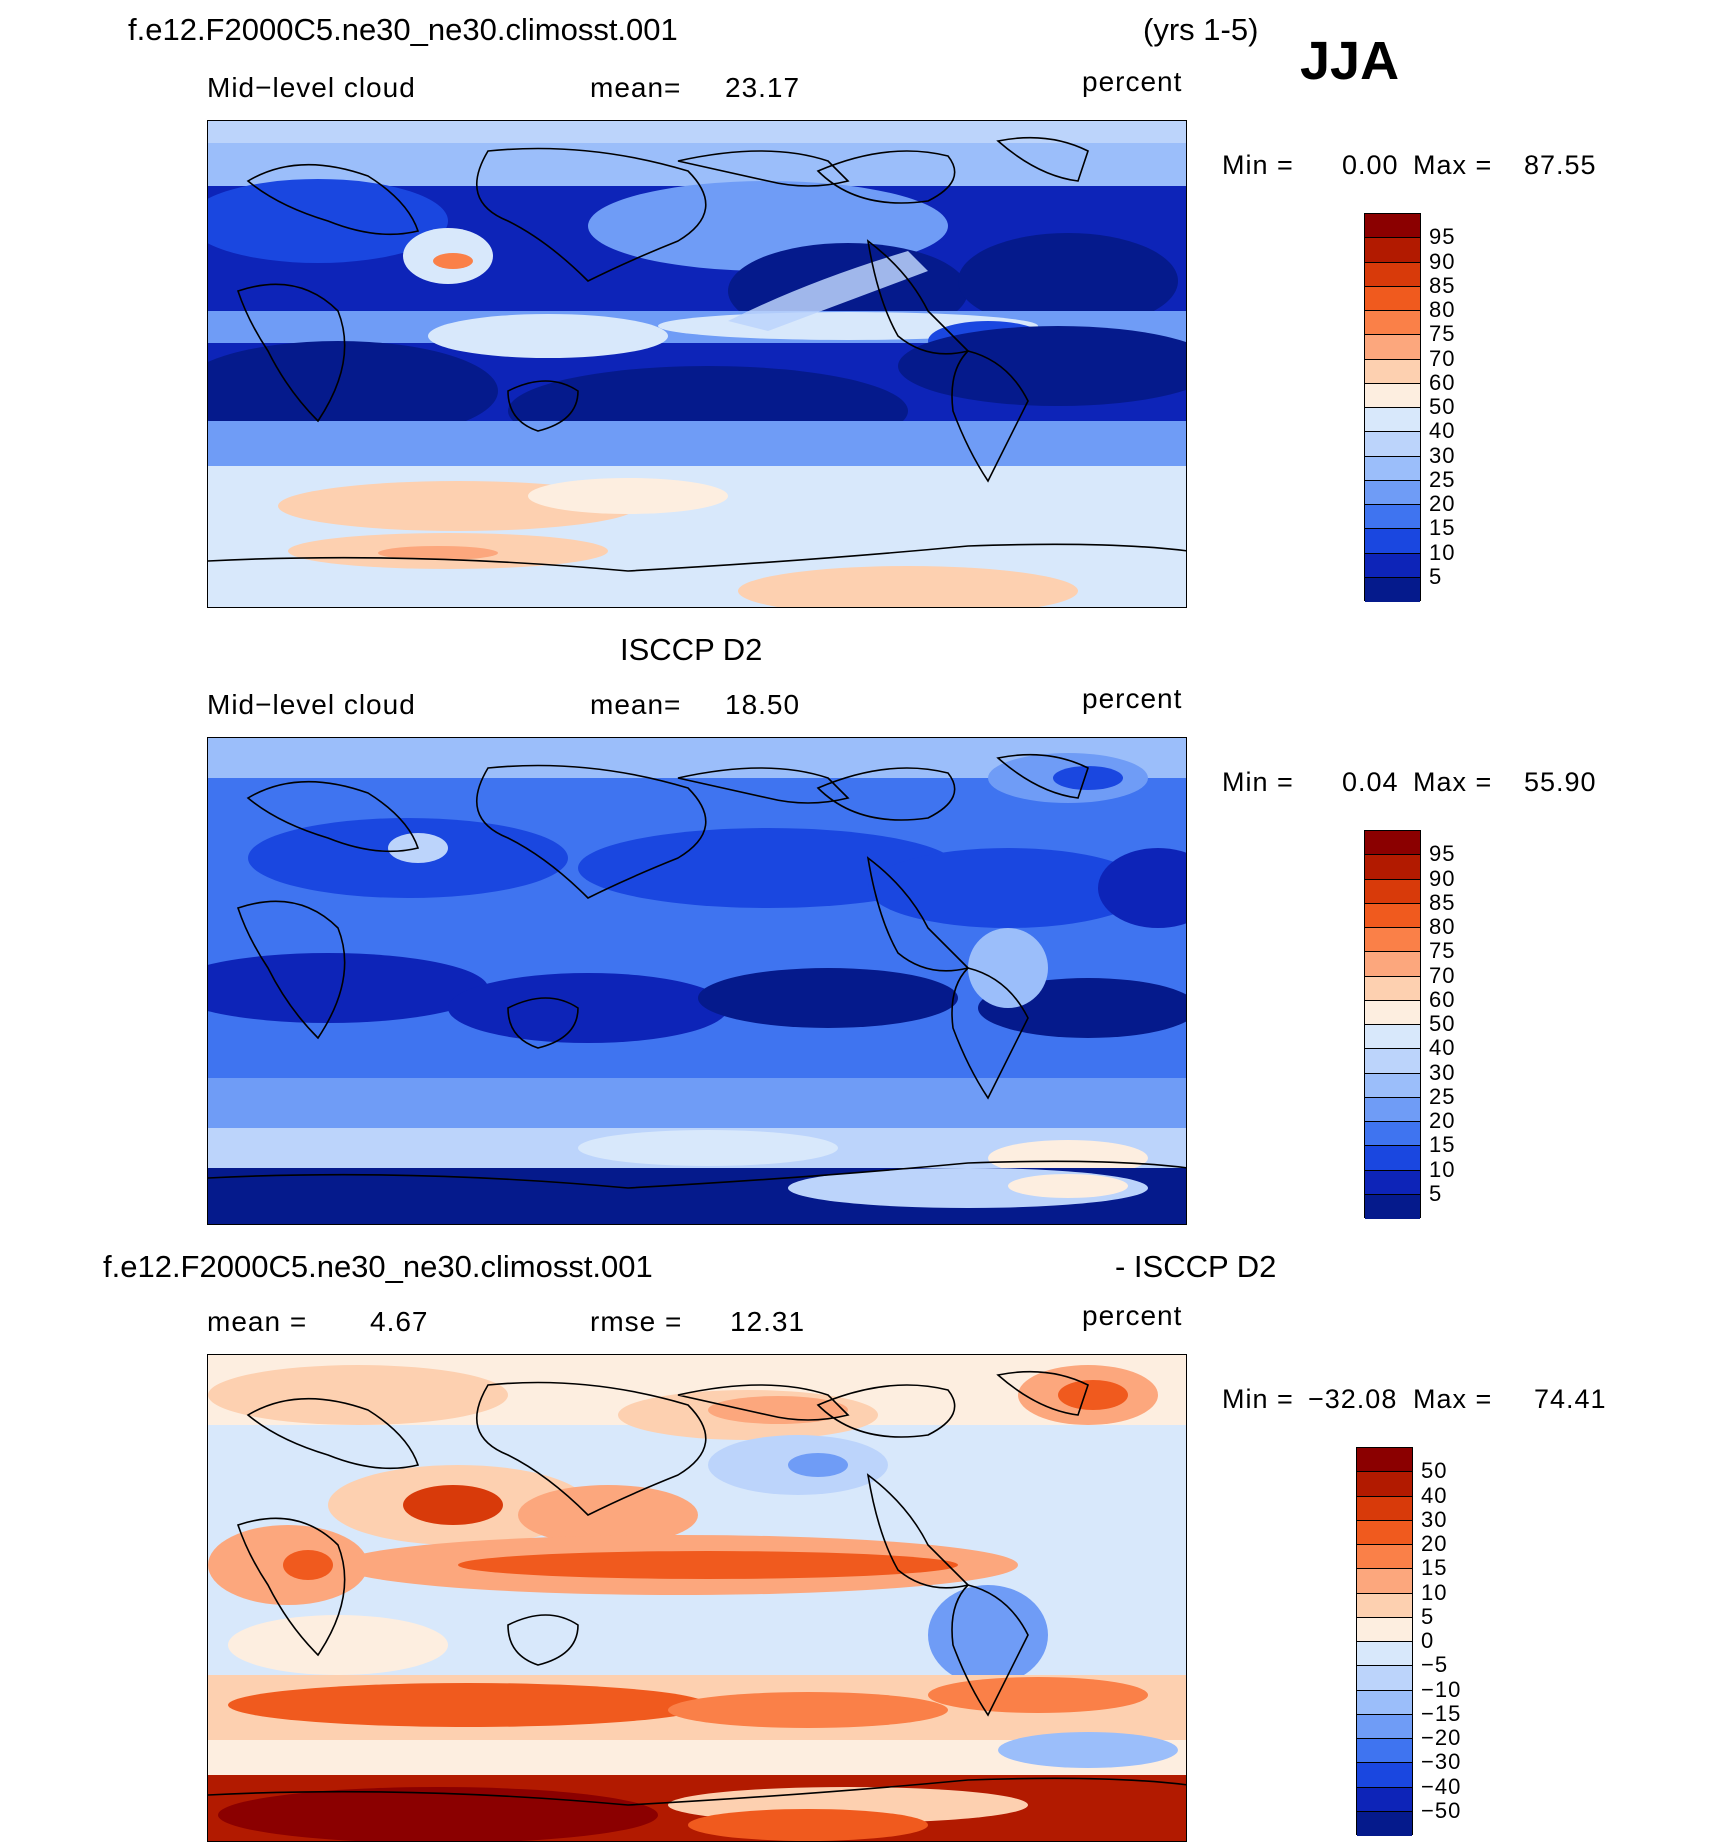 Image resolution: width=1710 pixels, height=1847 pixels. What do you see at coordinates (1442, 1169) in the screenshot?
I see `panel2-colorbar-tick-label: 10` at bounding box center [1442, 1169].